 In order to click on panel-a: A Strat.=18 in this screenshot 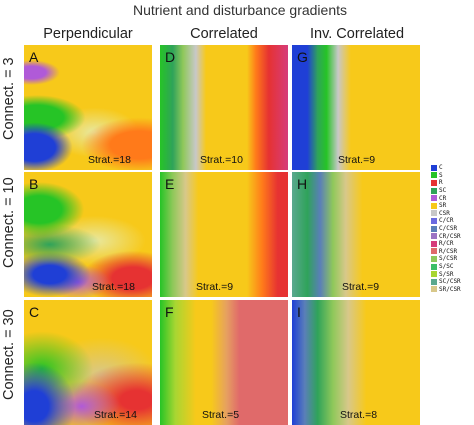, I will do `click(88, 107)`.